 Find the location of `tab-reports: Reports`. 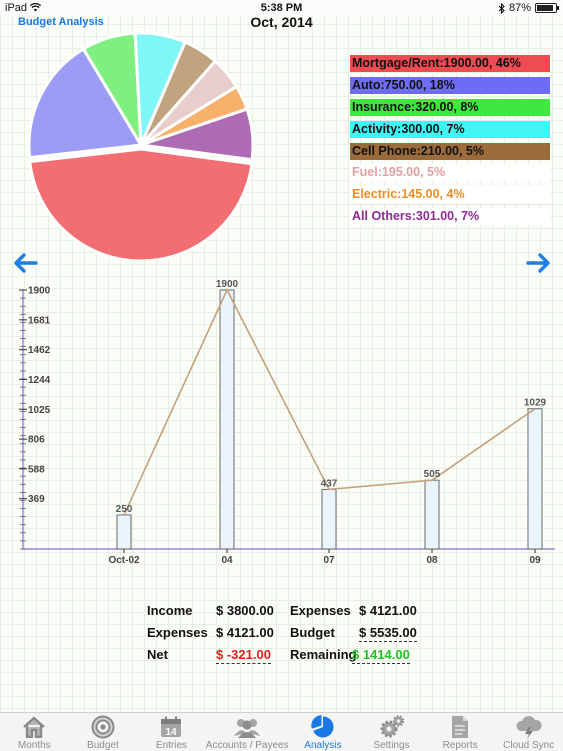

tab-reports: Reports is located at coordinates (460, 732).